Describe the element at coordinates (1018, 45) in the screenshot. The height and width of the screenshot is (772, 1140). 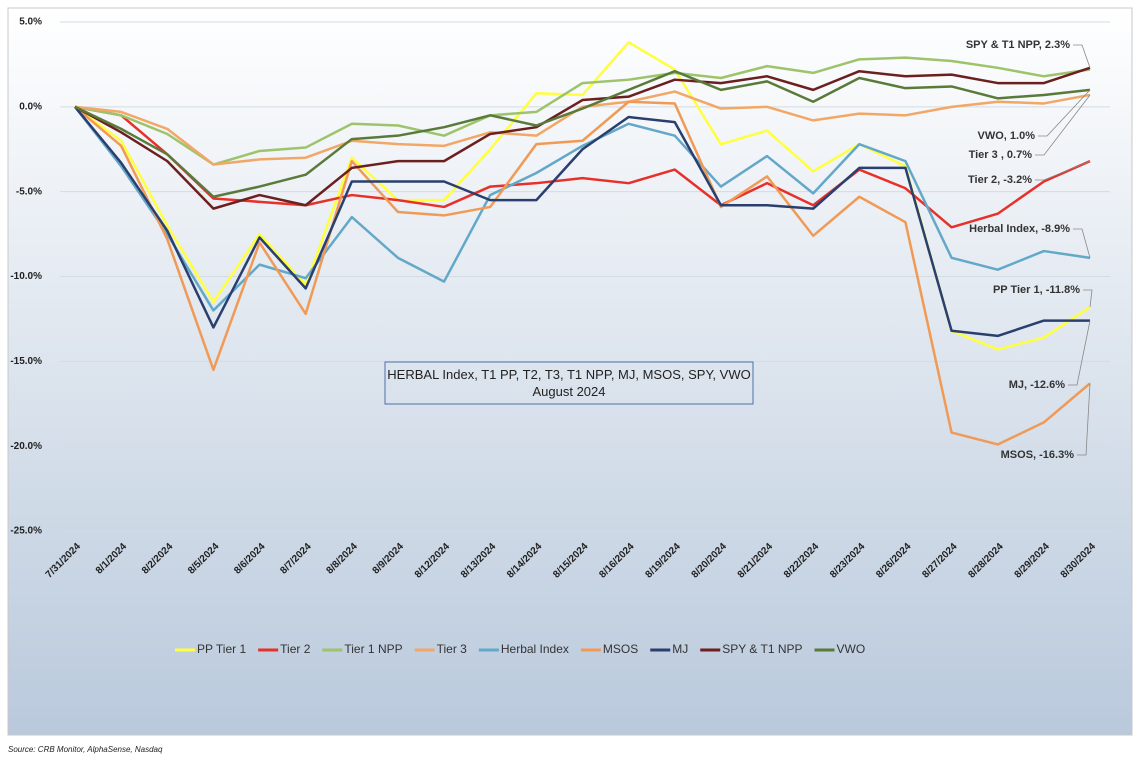
I see `annotation: SPY & T1 NPP, 2.3%` at that location.